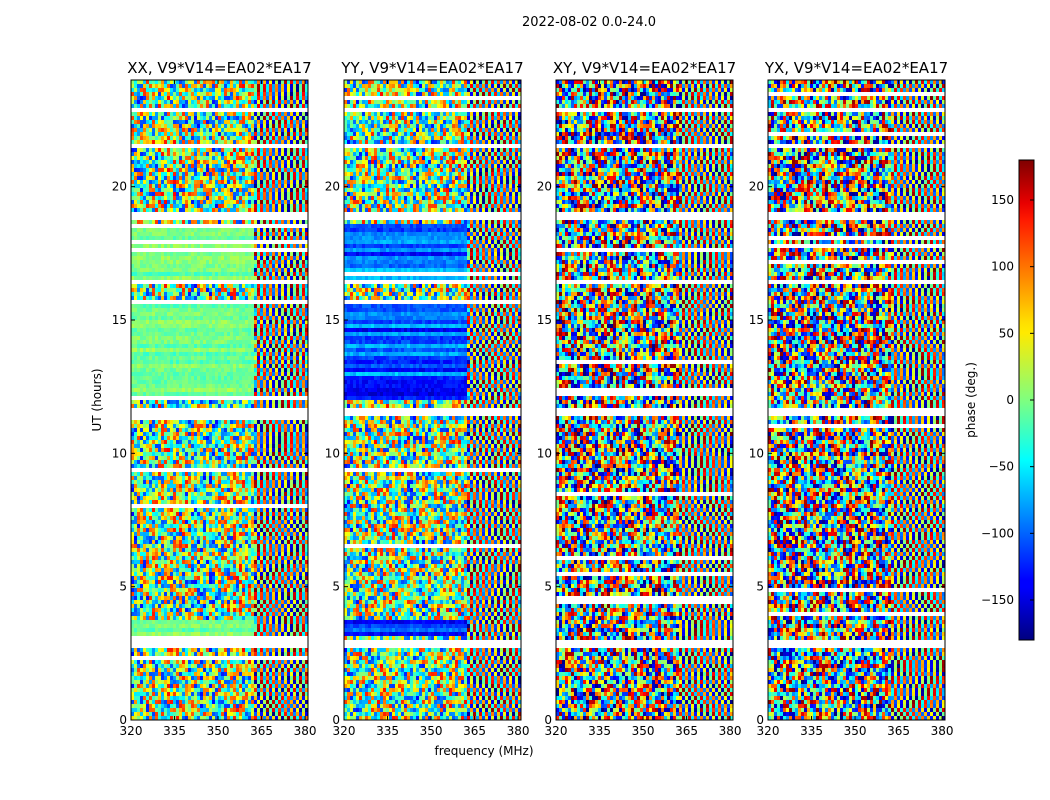  I want to click on colorbar-tick-label: 0, so click(1010, 400).